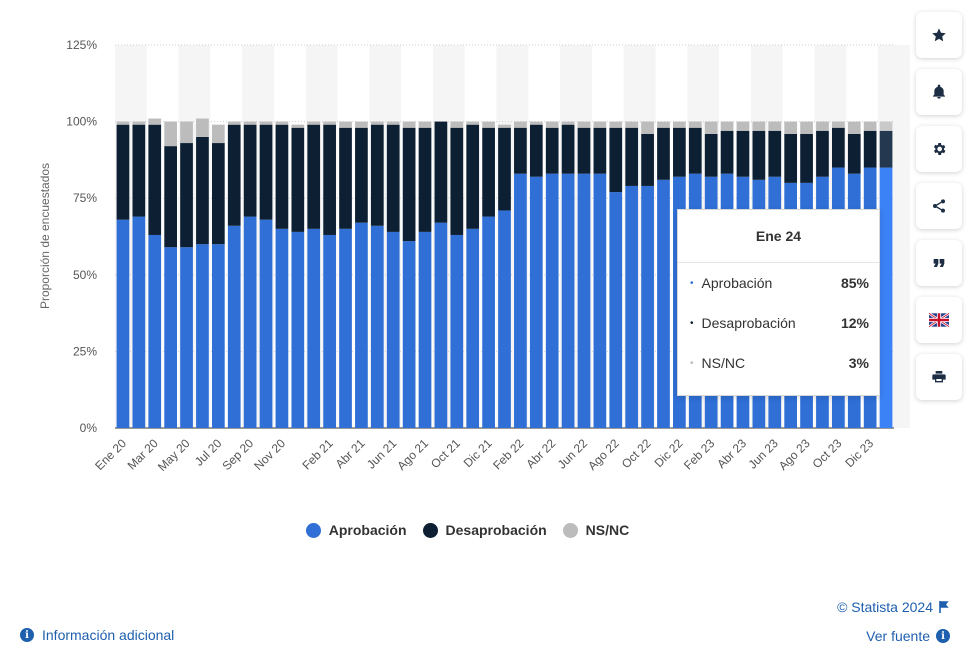 This screenshot has width=976, height=661. I want to click on favorite-button, so click(939, 35).